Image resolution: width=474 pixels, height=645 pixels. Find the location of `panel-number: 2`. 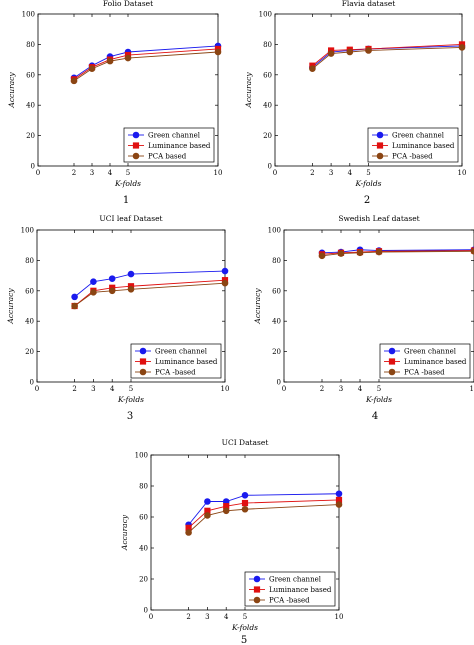

panel-number: 2 is located at coordinates (367, 200).